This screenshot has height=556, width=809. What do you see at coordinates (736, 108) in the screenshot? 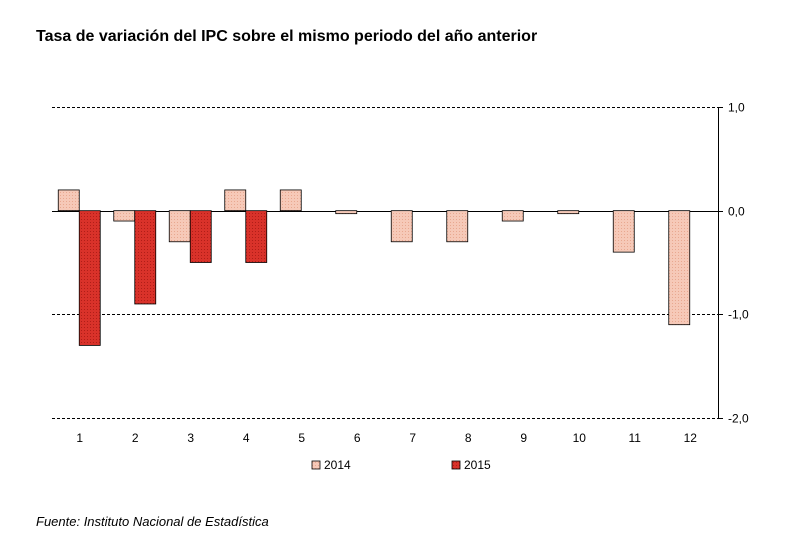
I see `y-tick-label: 1,0` at bounding box center [736, 108].